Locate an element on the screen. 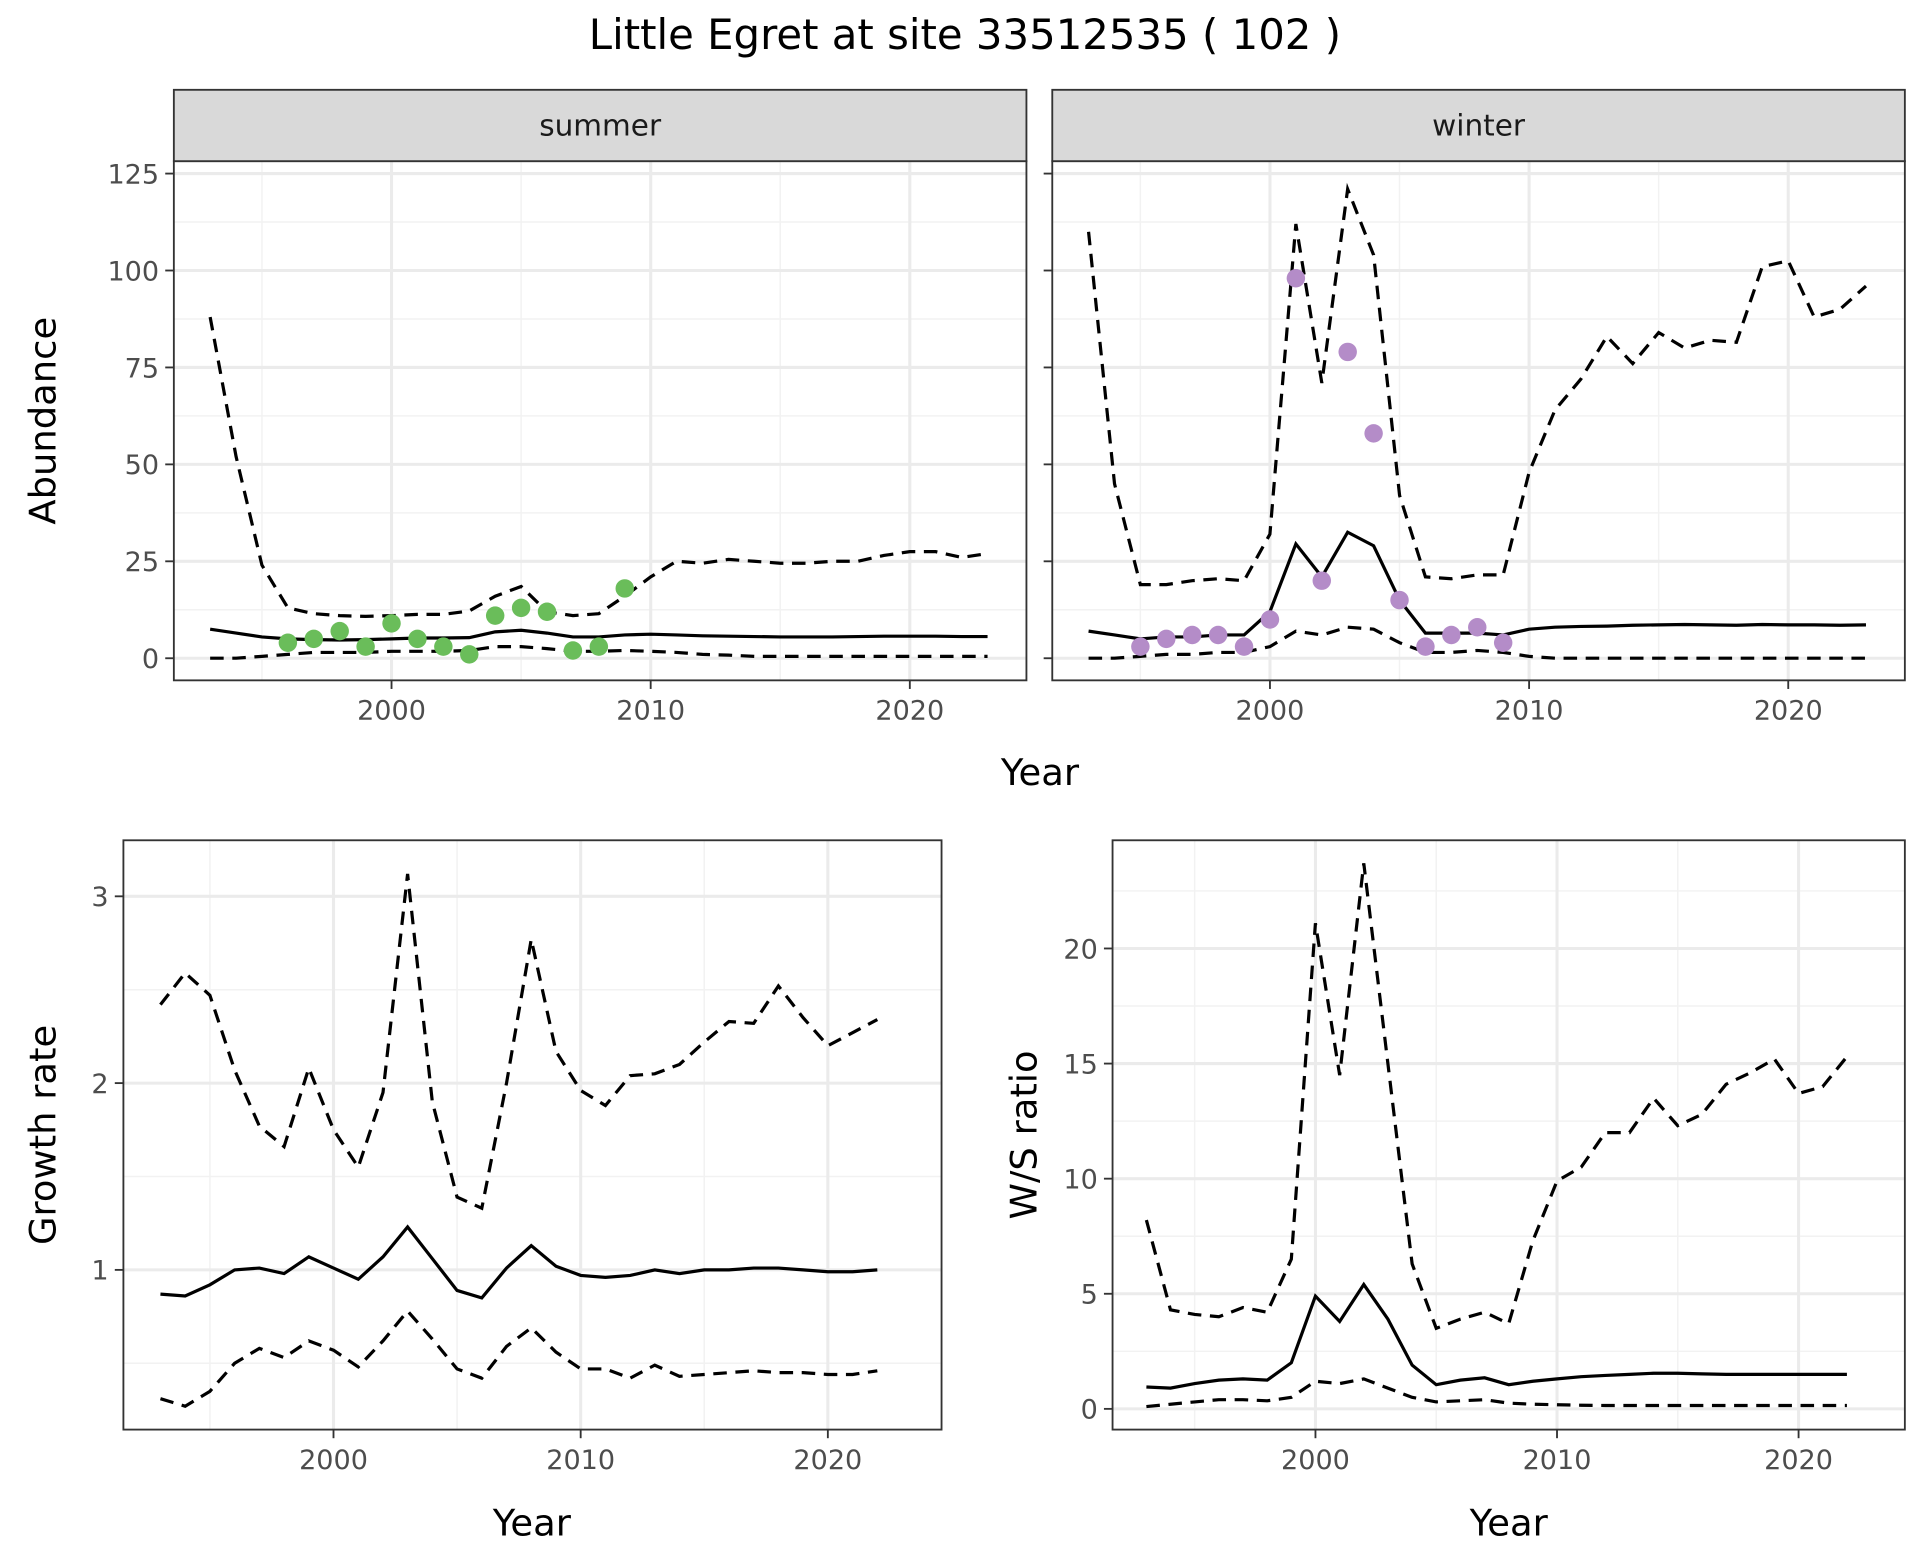 The image size is (1920, 1560). y-tick-label: 2 is located at coordinates (99, 1084).